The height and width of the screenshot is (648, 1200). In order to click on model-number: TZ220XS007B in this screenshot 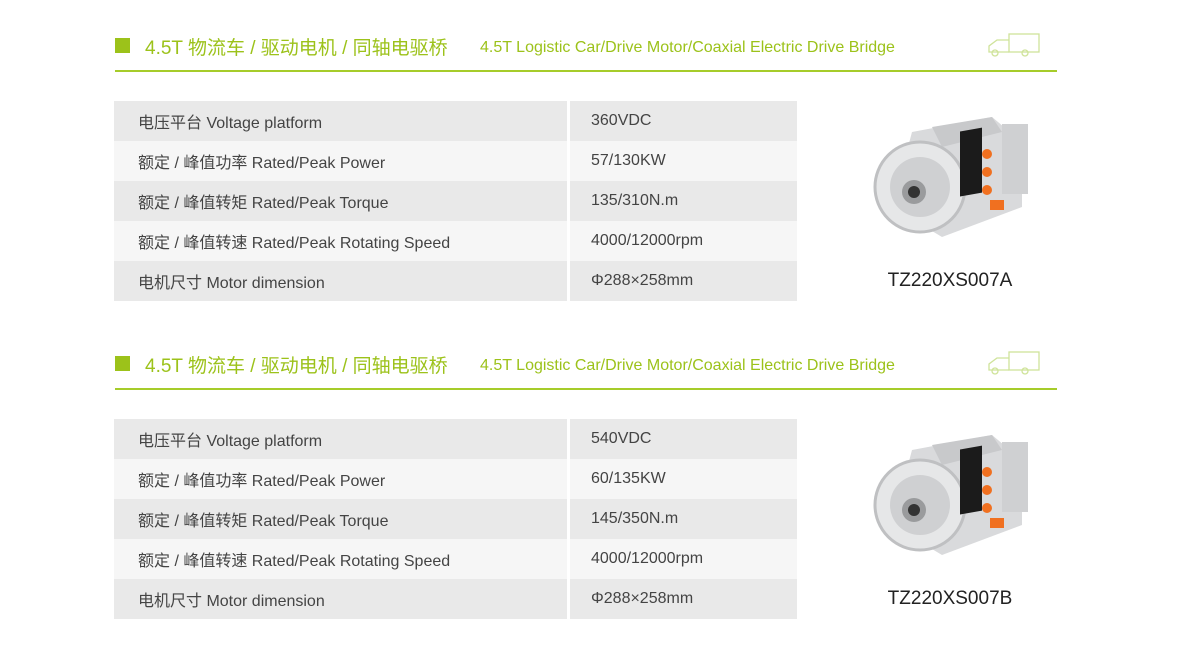, I will do `click(950, 598)`.